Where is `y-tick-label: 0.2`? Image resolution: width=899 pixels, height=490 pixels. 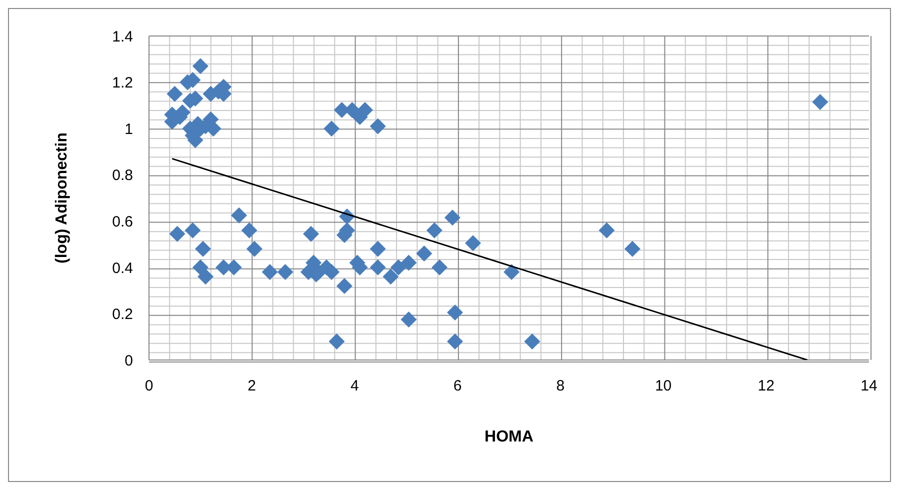
y-tick-label: 0.2 is located at coordinates (122, 315).